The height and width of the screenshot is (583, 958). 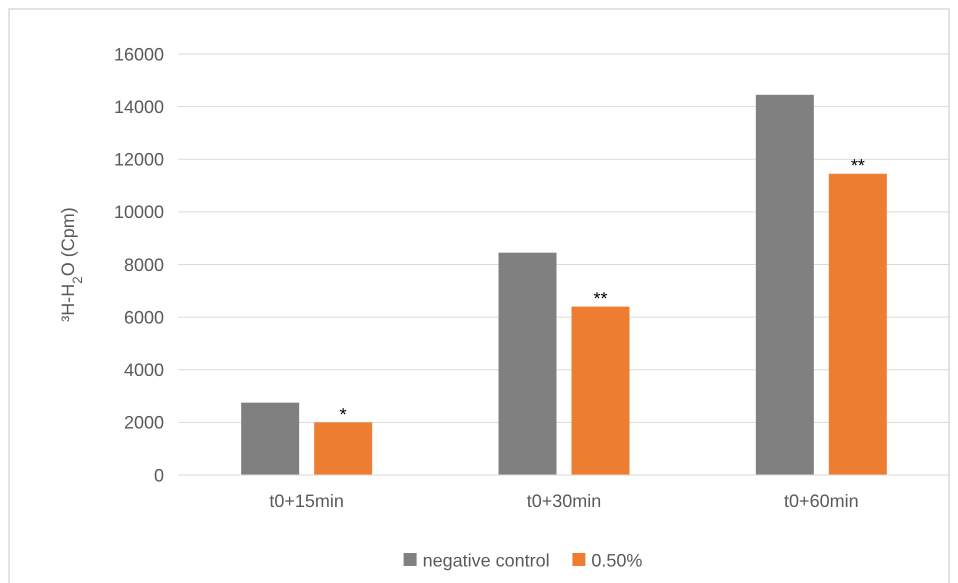 I want to click on y-tick-label: 0, so click(x=159, y=475).